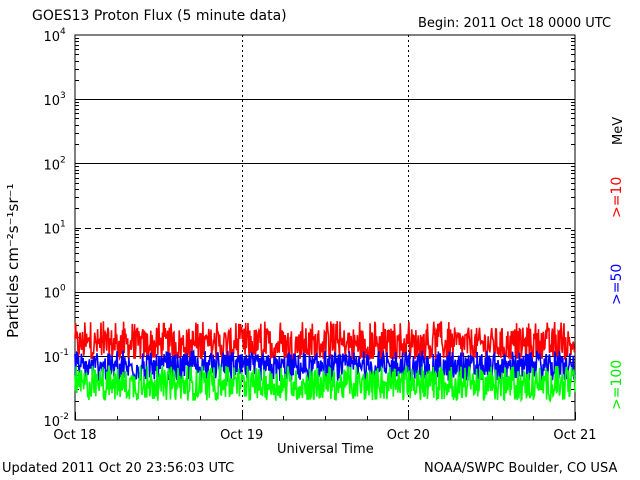 The height and width of the screenshot is (480, 640). I want to click on x-axis-label: Universal Time, so click(325, 449).